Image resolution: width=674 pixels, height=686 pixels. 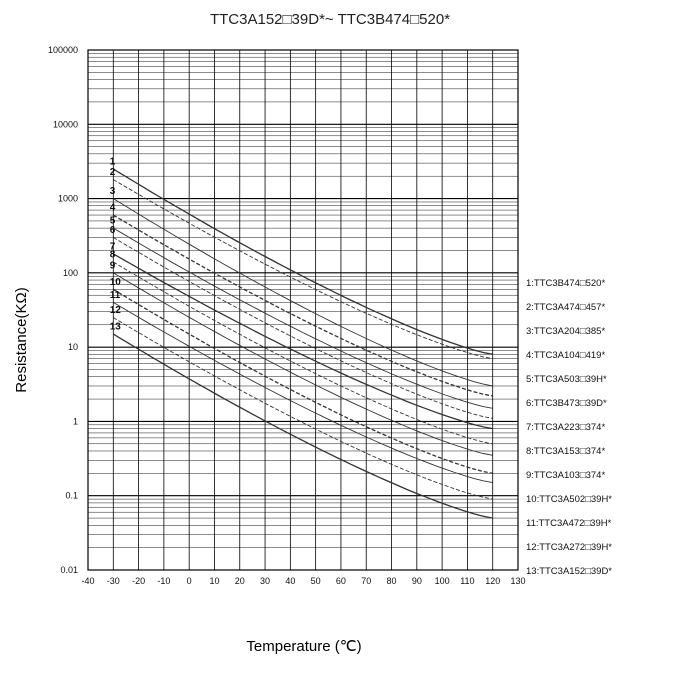 I want to click on curve-number-11: 11, so click(x=115, y=295).